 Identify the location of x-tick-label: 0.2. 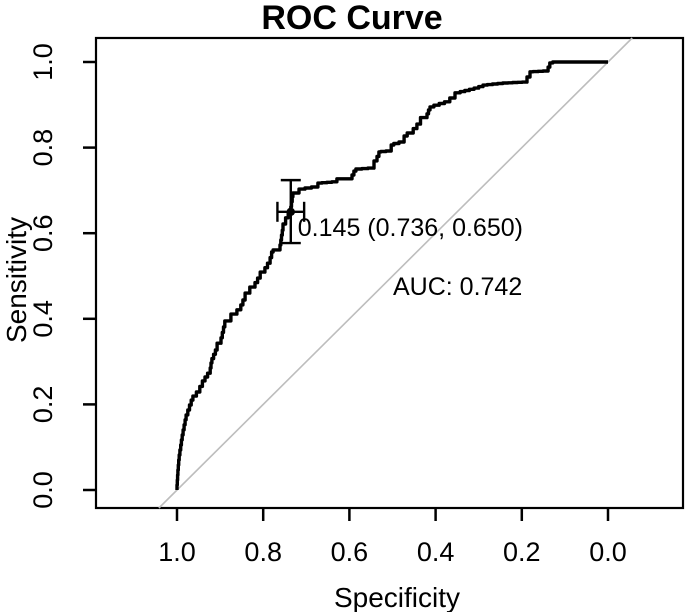
(522, 552).